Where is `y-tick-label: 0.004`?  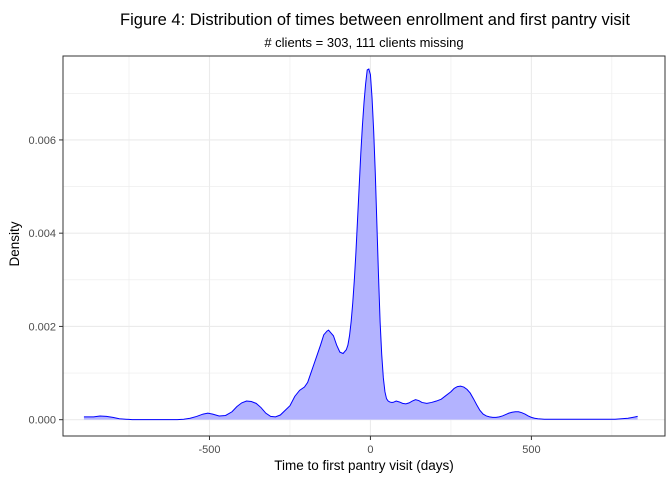 y-tick-label: 0.004 is located at coordinates (42, 234).